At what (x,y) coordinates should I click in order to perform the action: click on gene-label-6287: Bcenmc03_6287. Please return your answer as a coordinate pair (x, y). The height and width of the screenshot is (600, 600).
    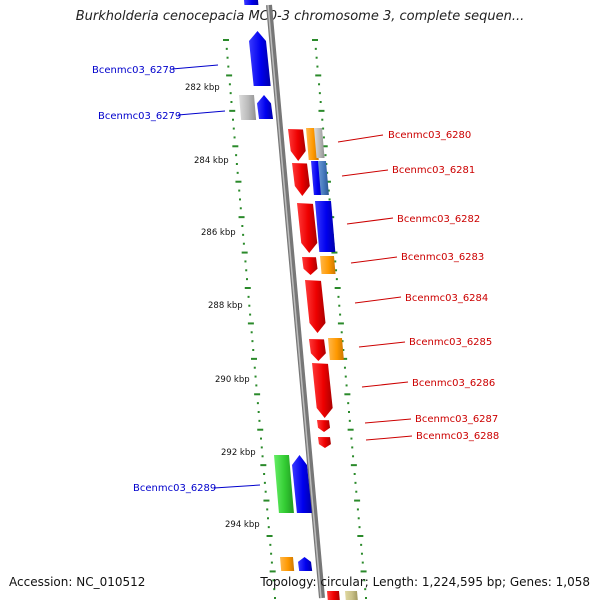
    Looking at the image, I should click on (456, 419).